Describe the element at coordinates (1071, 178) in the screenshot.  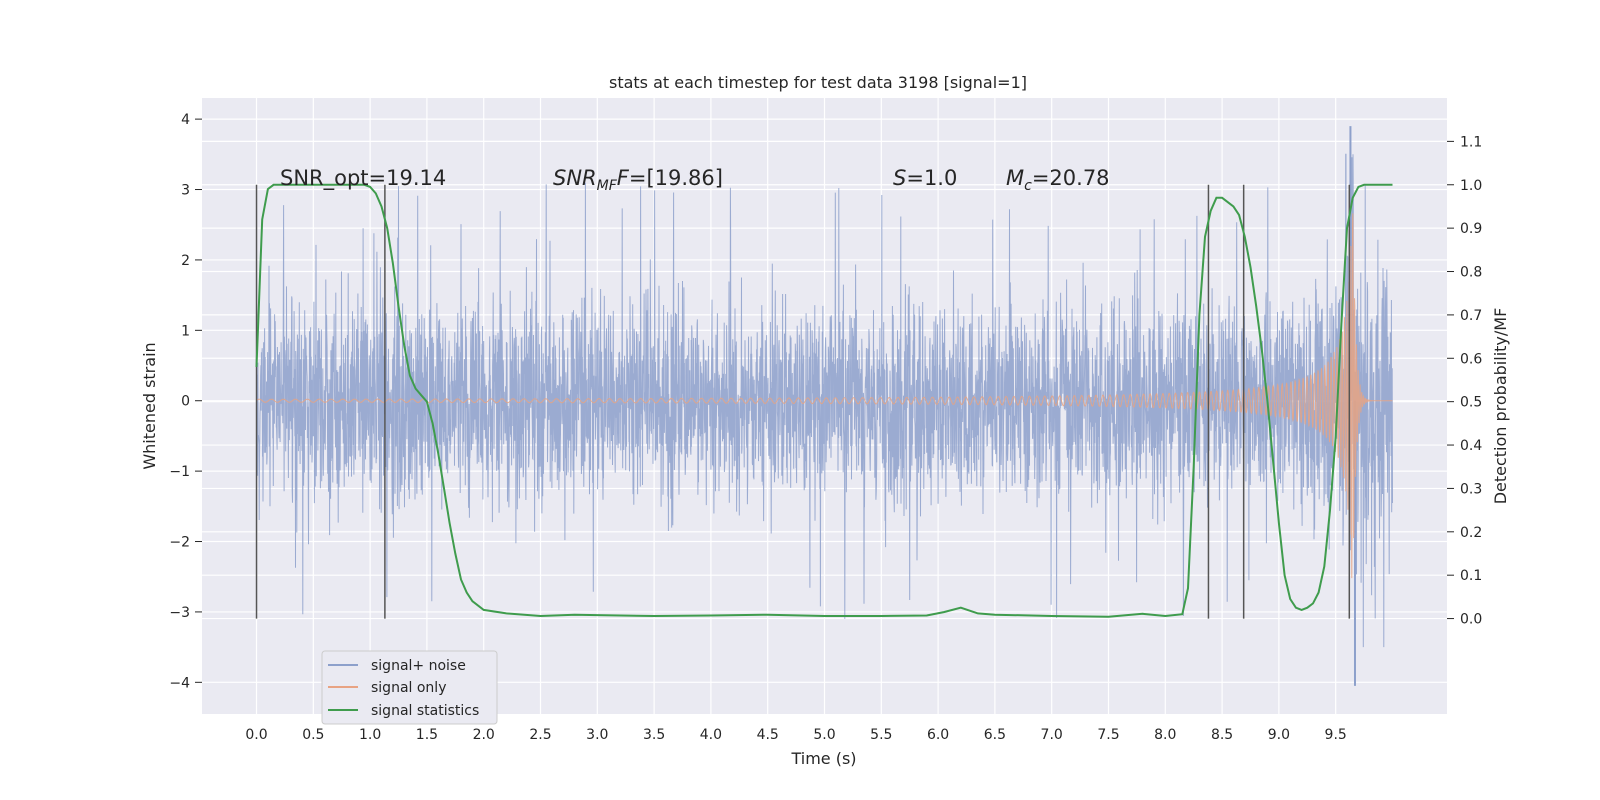
I see `mc-value: =20.78` at that location.